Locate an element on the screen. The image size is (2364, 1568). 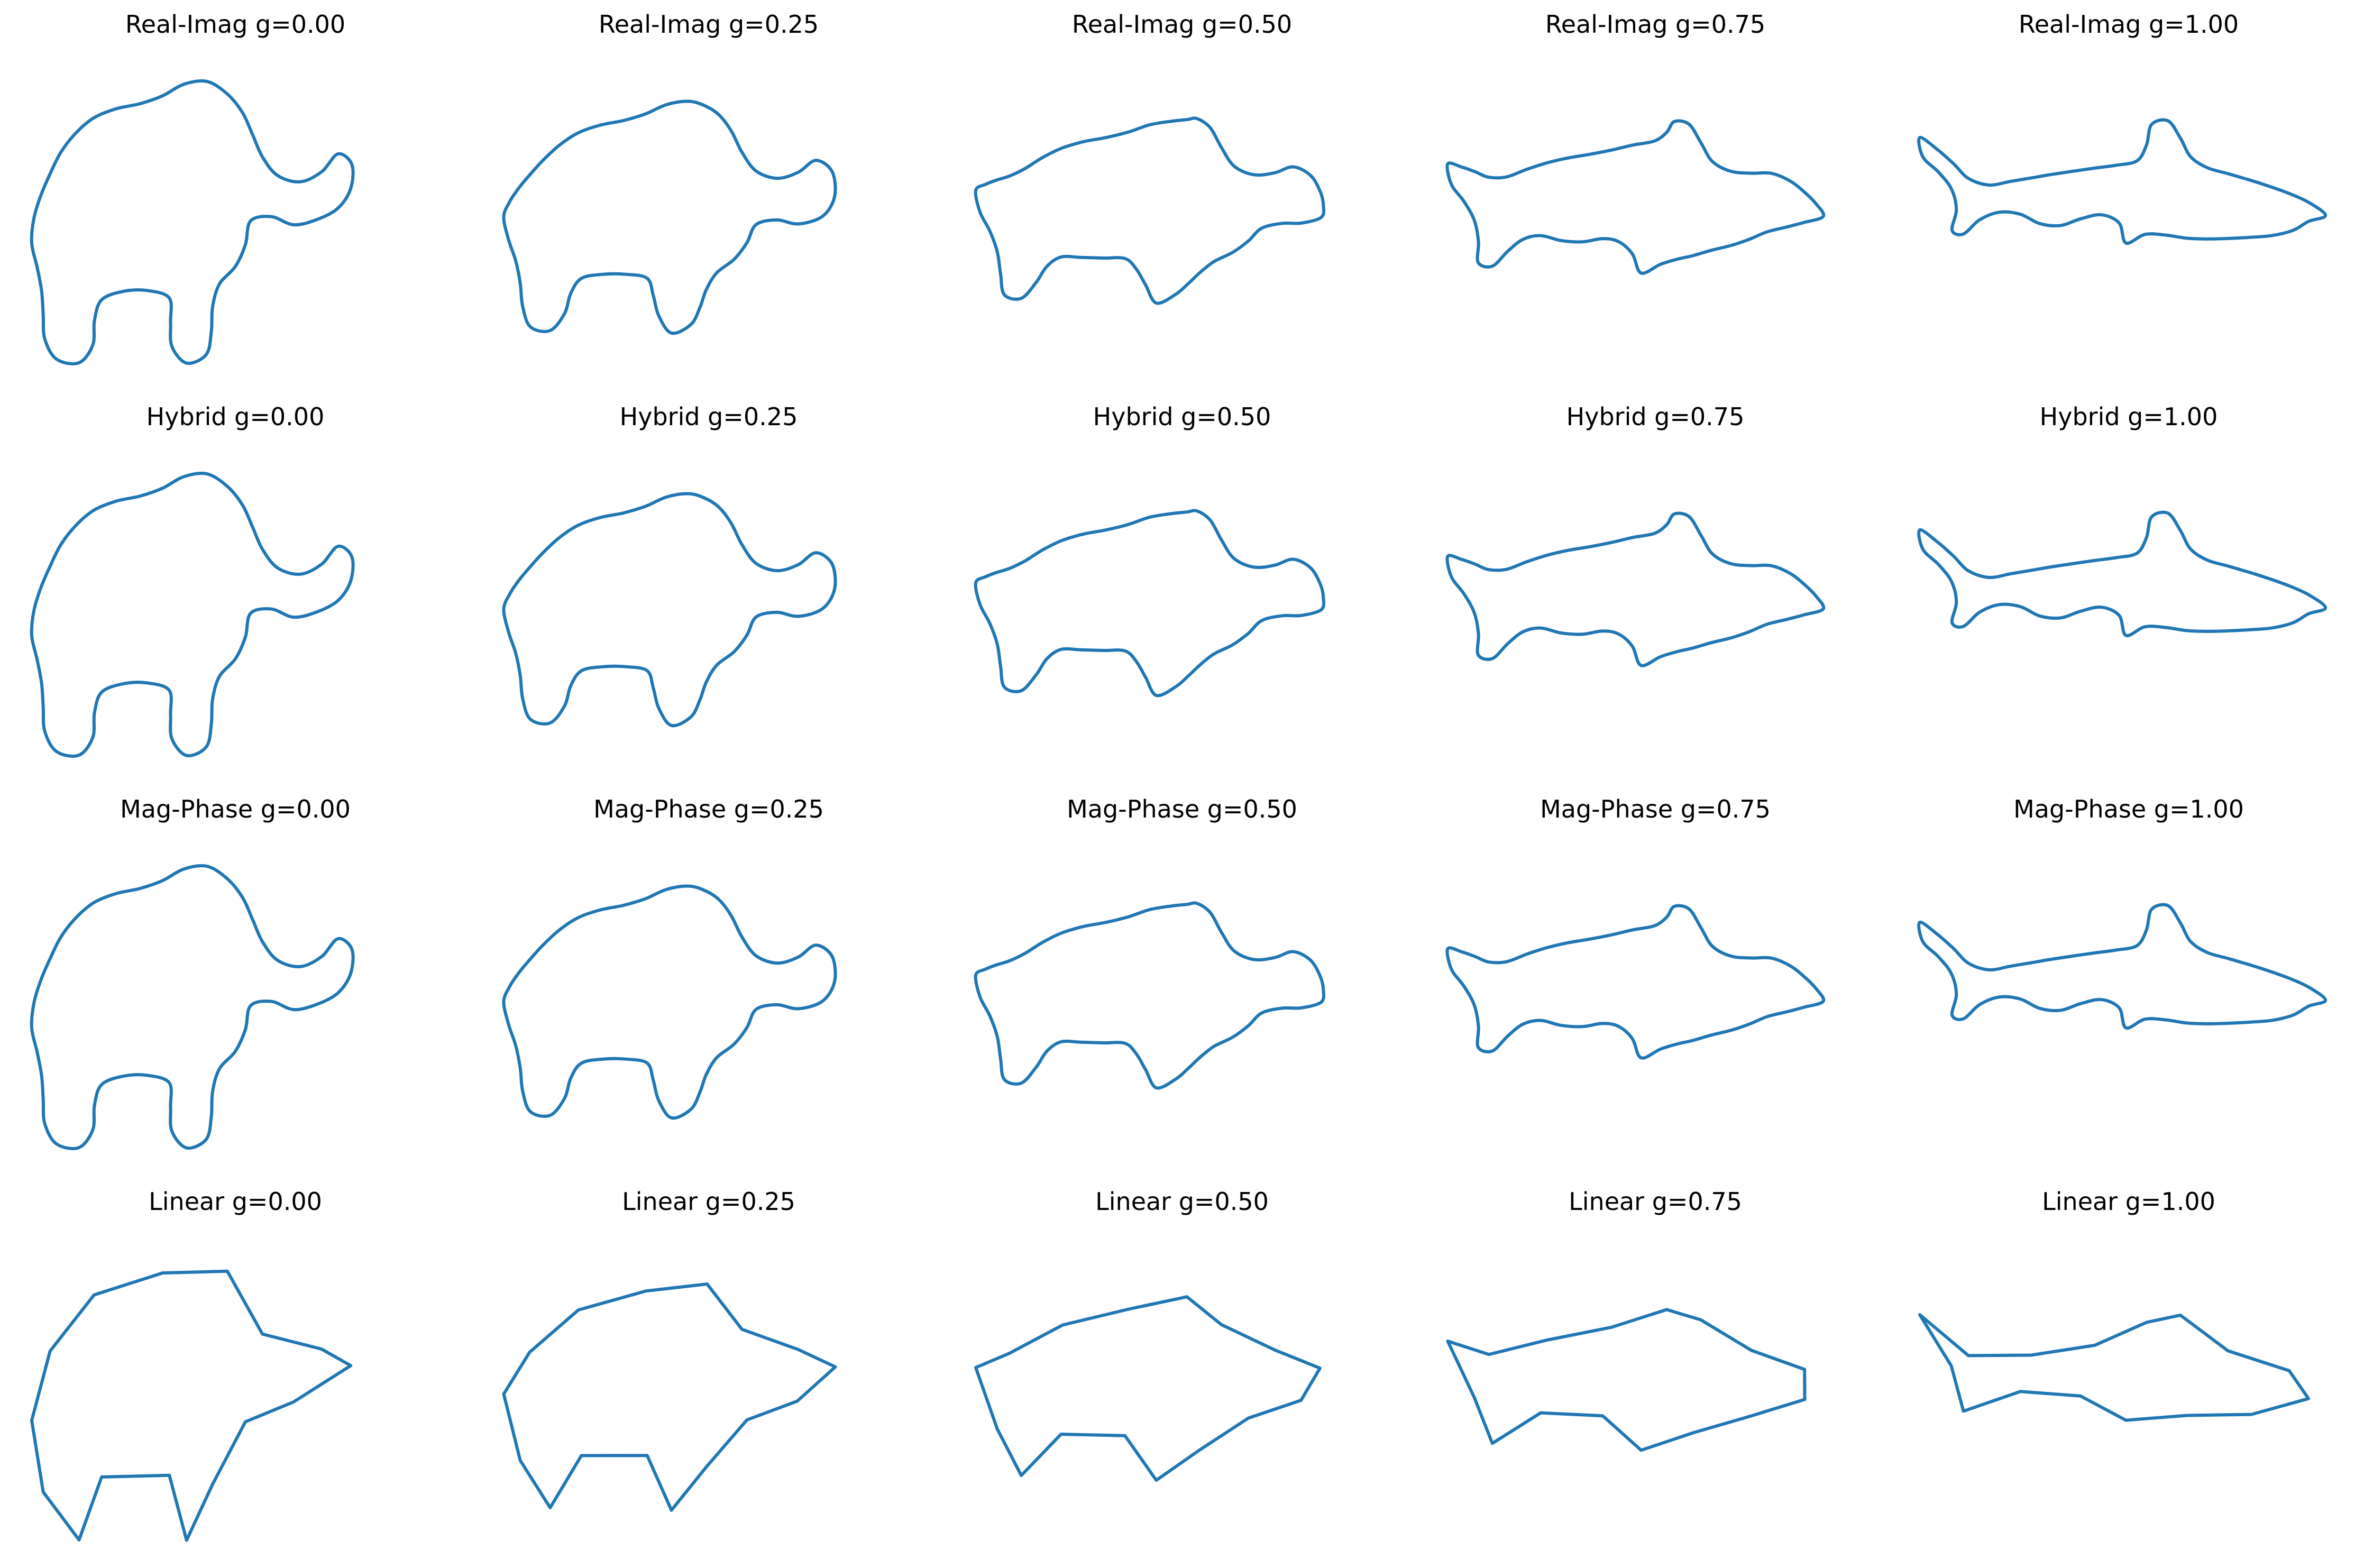
panel-hybrid-2: Hybrid g=0.50 is located at coordinates (1150, 549).